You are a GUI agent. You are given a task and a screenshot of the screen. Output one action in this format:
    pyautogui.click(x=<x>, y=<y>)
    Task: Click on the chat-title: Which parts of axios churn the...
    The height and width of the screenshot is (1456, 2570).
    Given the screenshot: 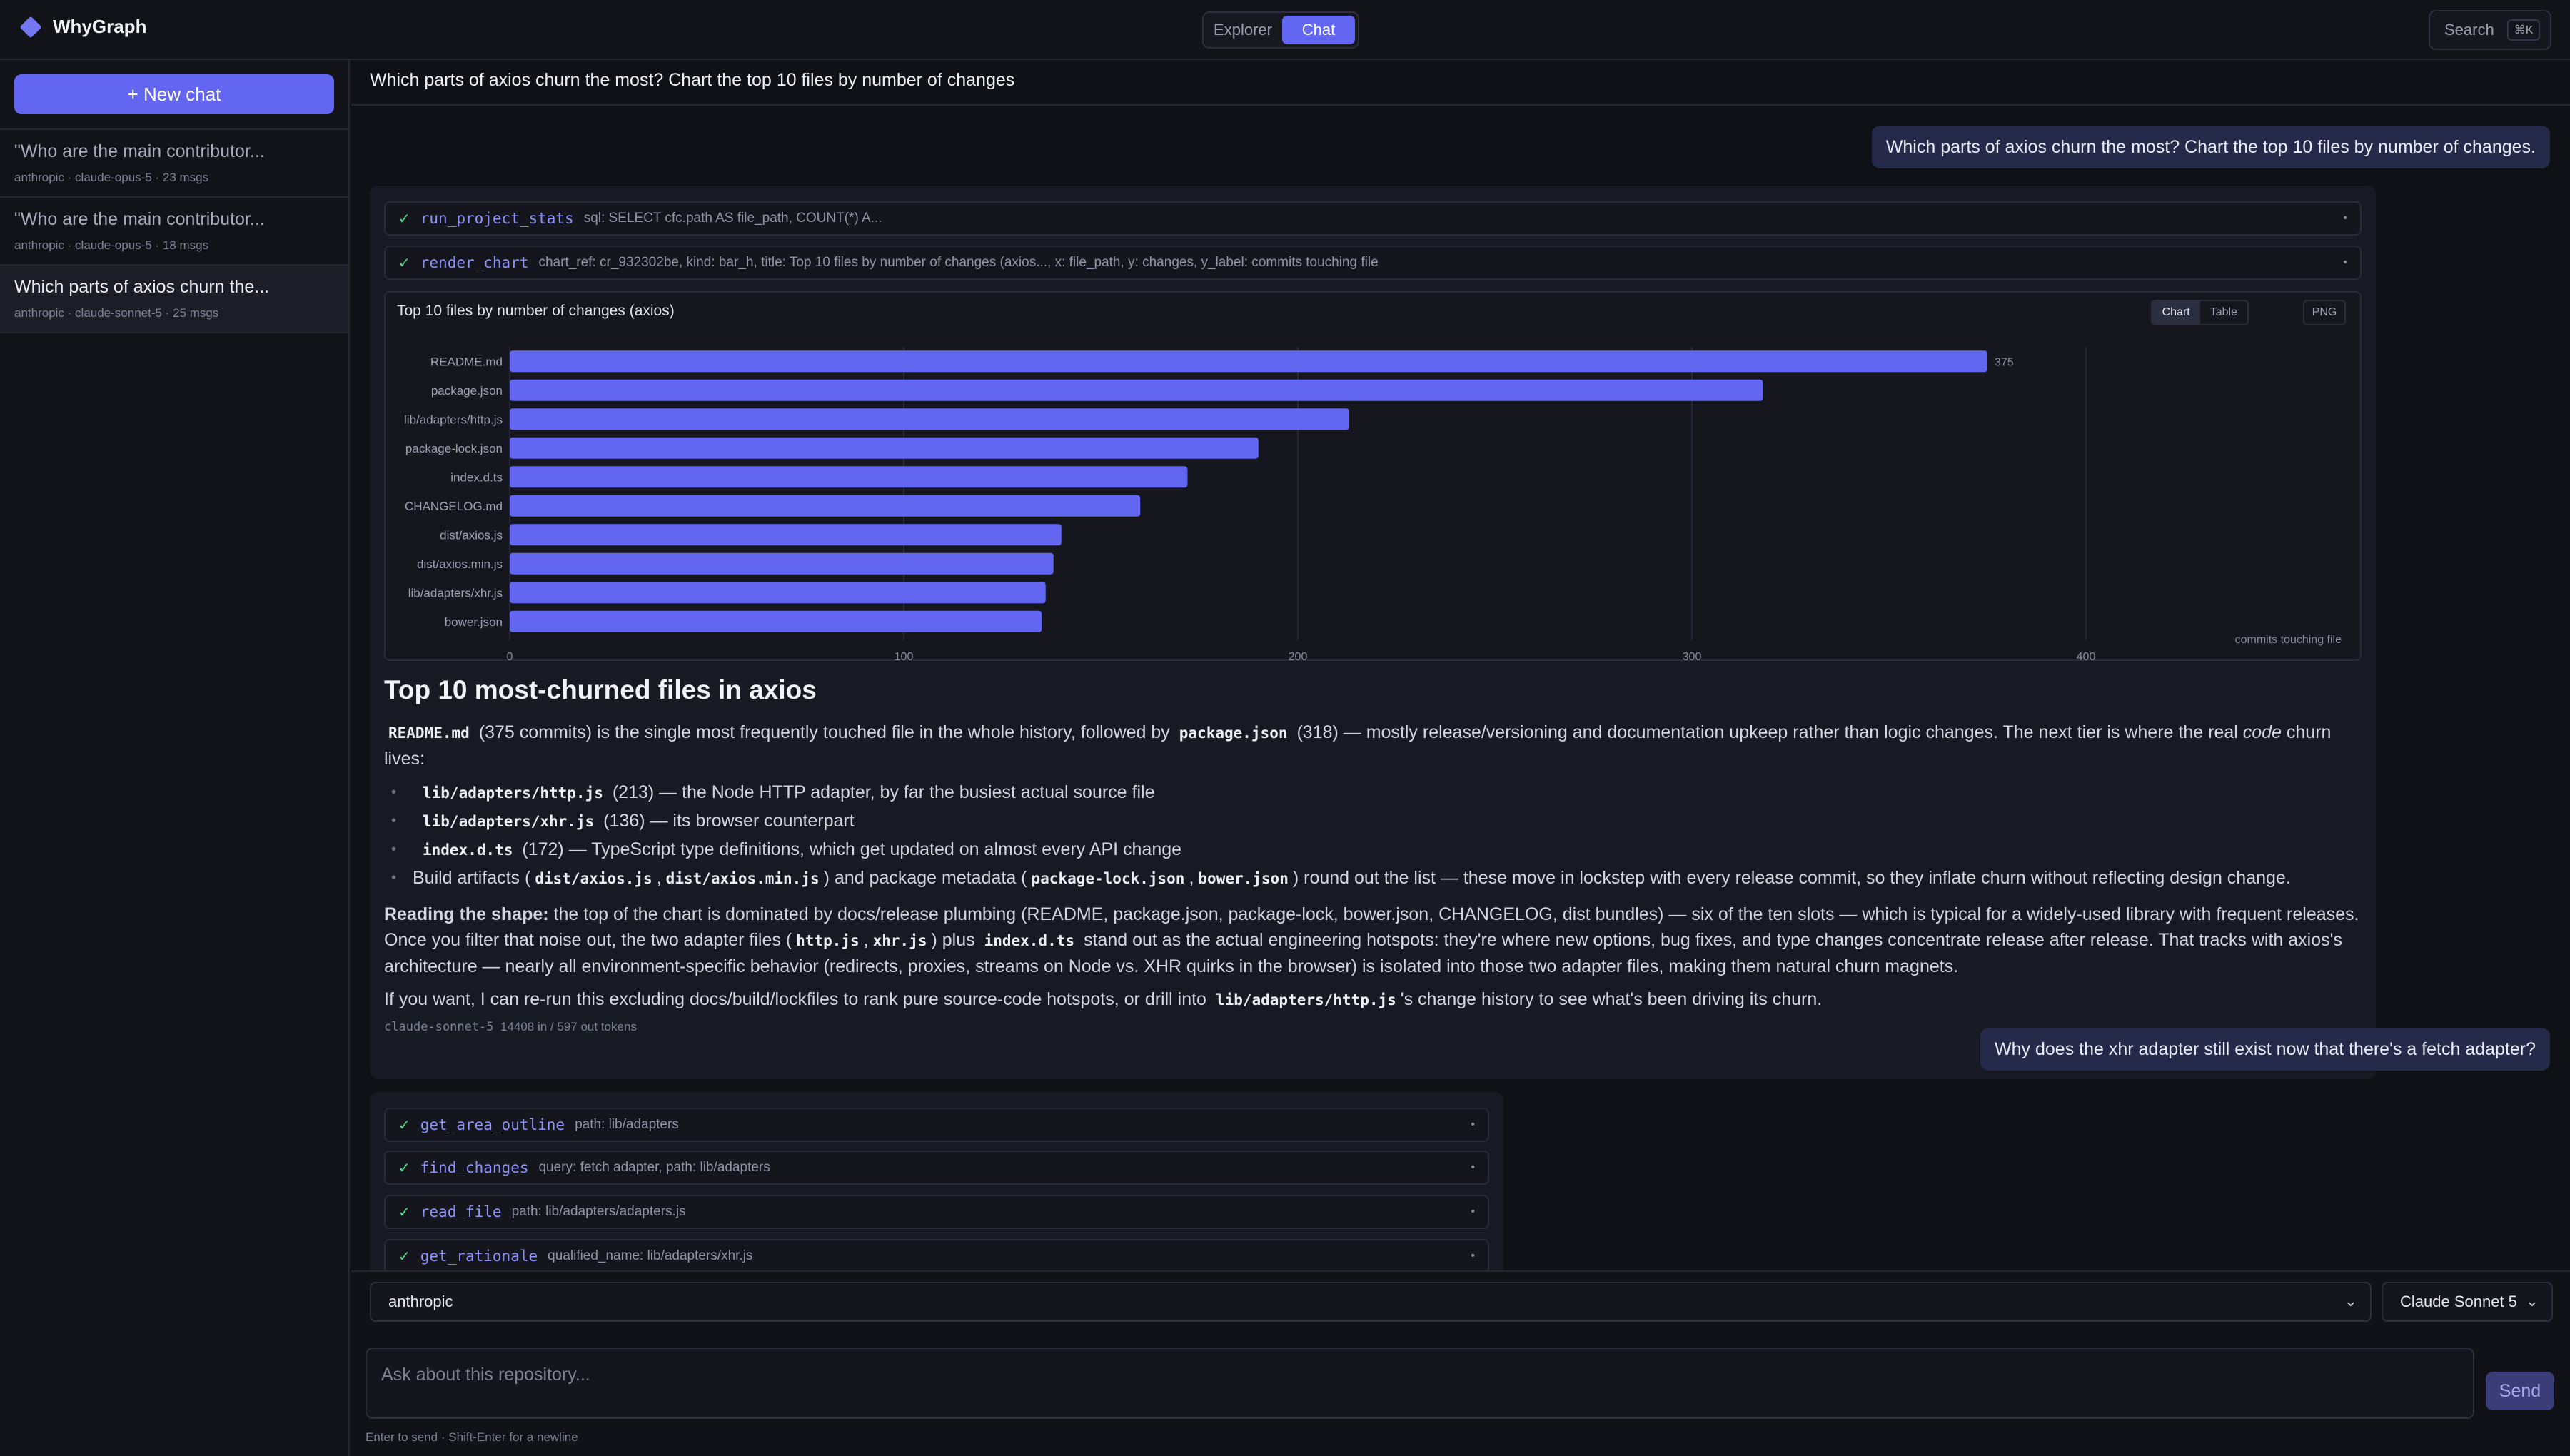 What is the action you would take?
    pyautogui.click(x=142, y=287)
    